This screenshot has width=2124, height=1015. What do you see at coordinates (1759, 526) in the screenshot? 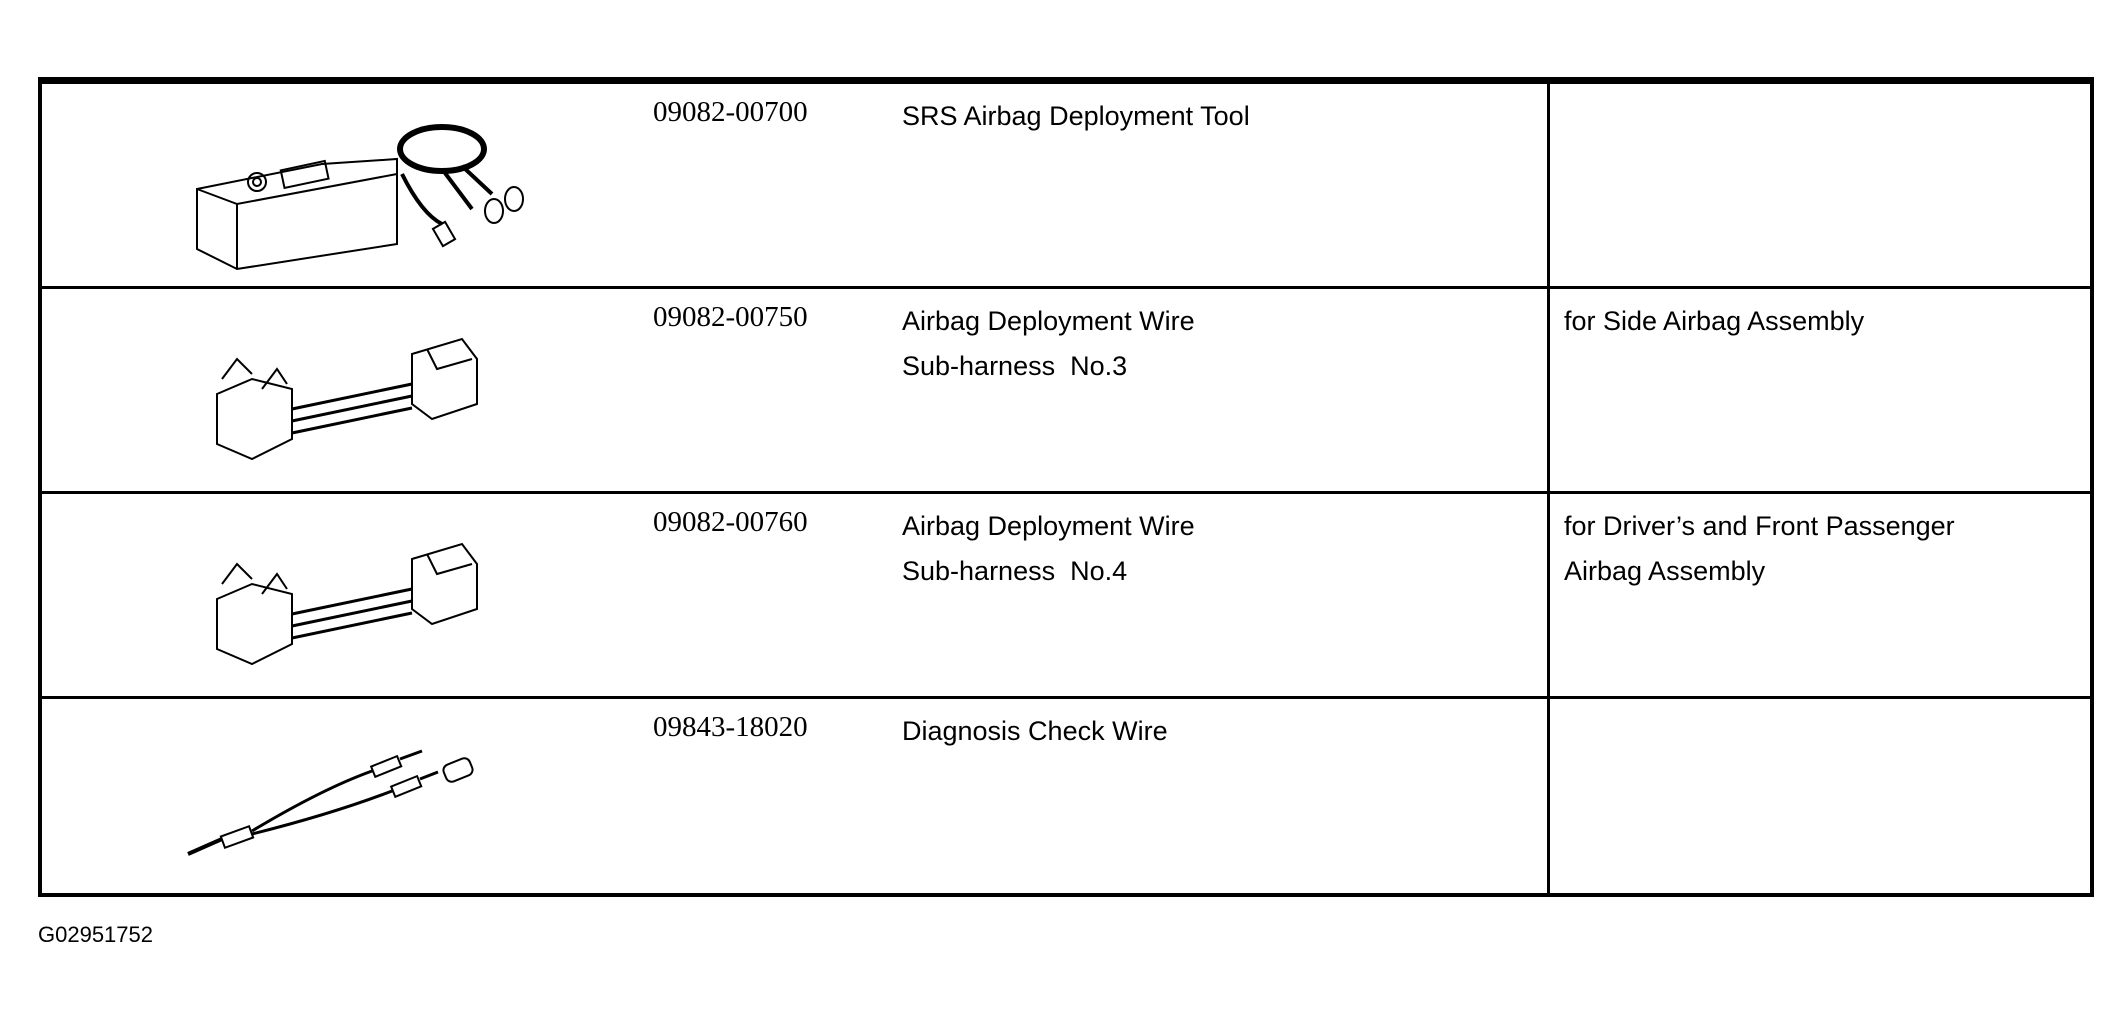
I see `note-line: for Driver’s and Front Passenger` at bounding box center [1759, 526].